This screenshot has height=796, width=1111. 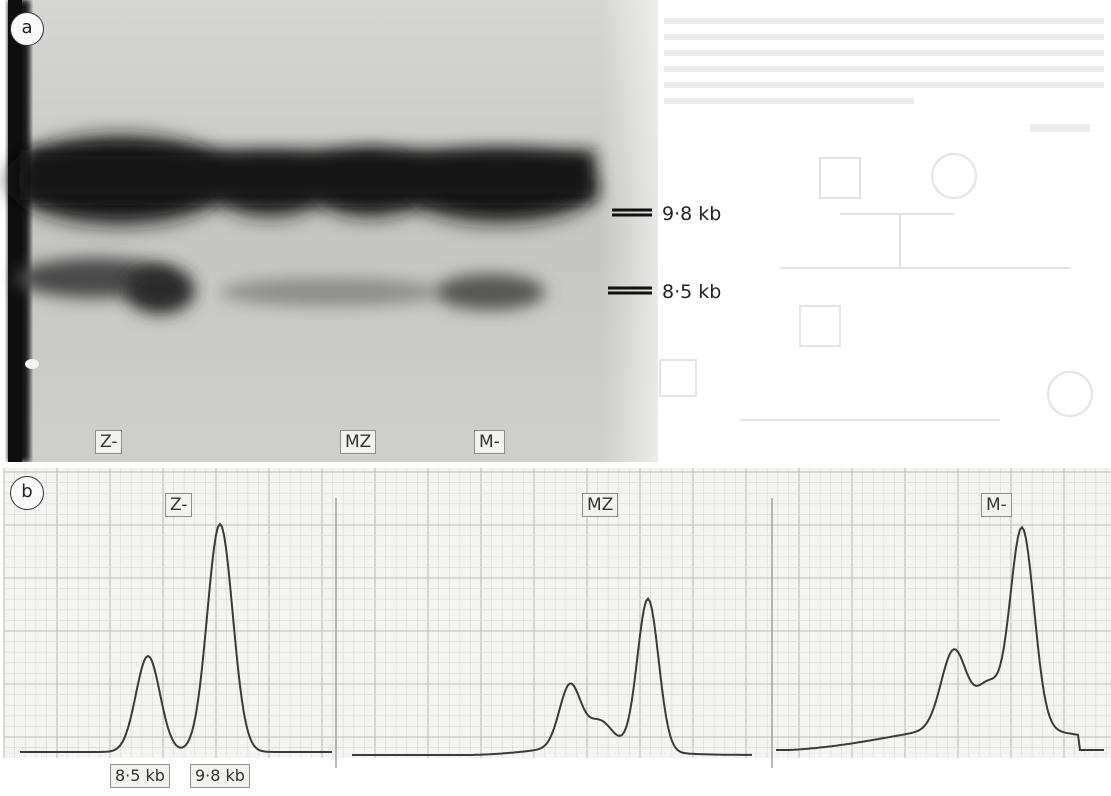 I want to click on marker-label-8-5kb: 8·5 kb, so click(x=692, y=292).